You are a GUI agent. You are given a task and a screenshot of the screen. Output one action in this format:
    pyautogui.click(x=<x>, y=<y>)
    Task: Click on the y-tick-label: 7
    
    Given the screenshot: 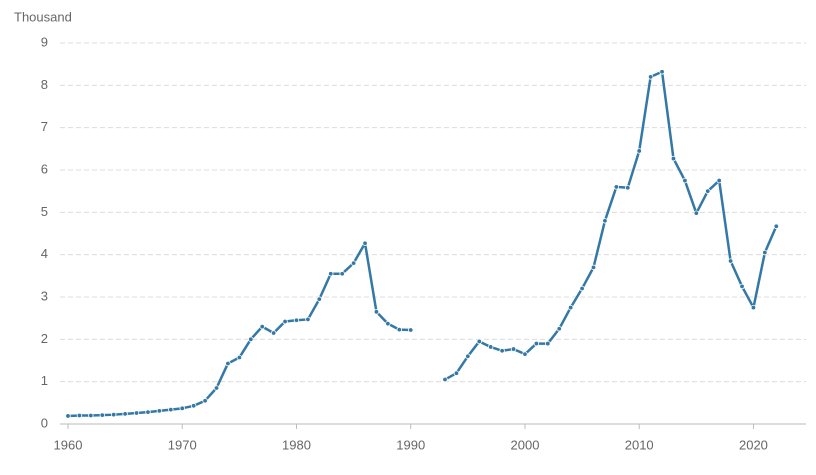 What is the action you would take?
    pyautogui.click(x=44, y=126)
    